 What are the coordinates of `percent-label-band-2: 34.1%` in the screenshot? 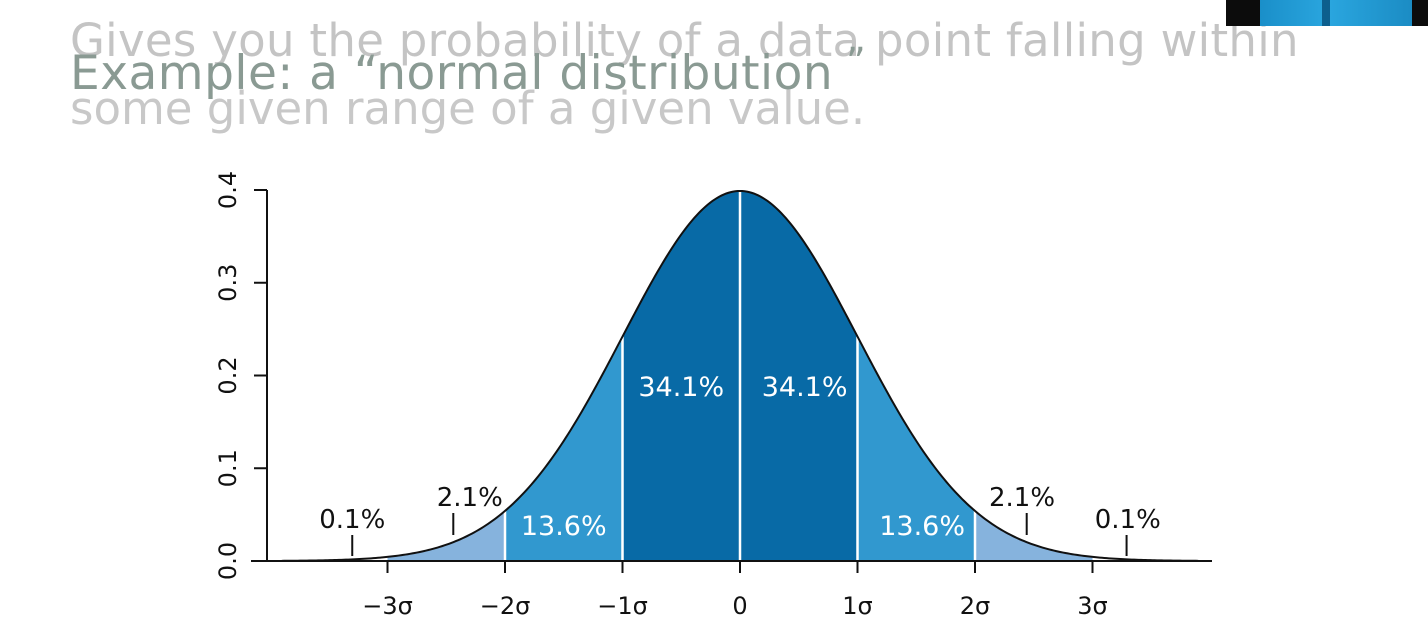 It's located at (681, 387).